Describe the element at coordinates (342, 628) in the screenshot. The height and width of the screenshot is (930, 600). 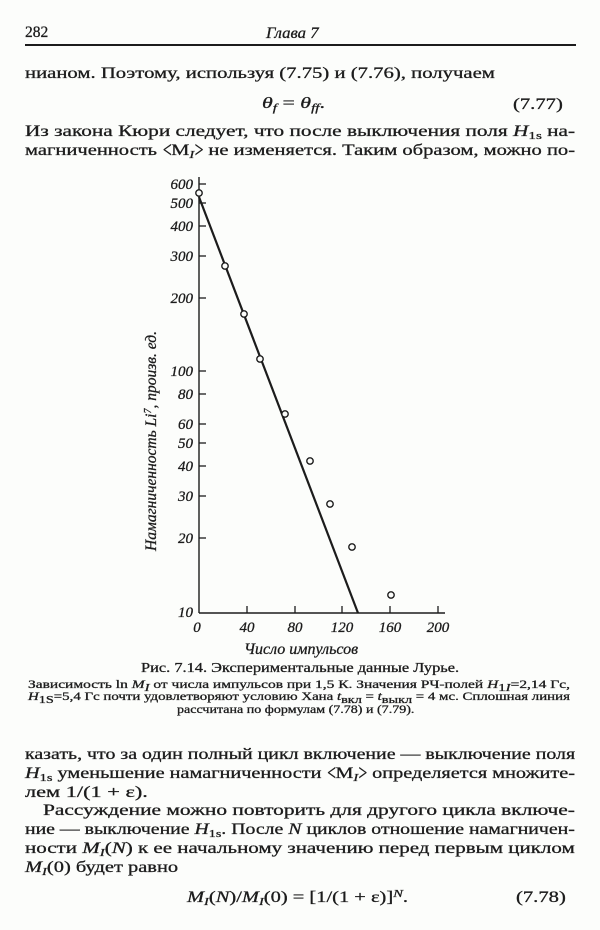
I see `svg-text: 120` at that location.